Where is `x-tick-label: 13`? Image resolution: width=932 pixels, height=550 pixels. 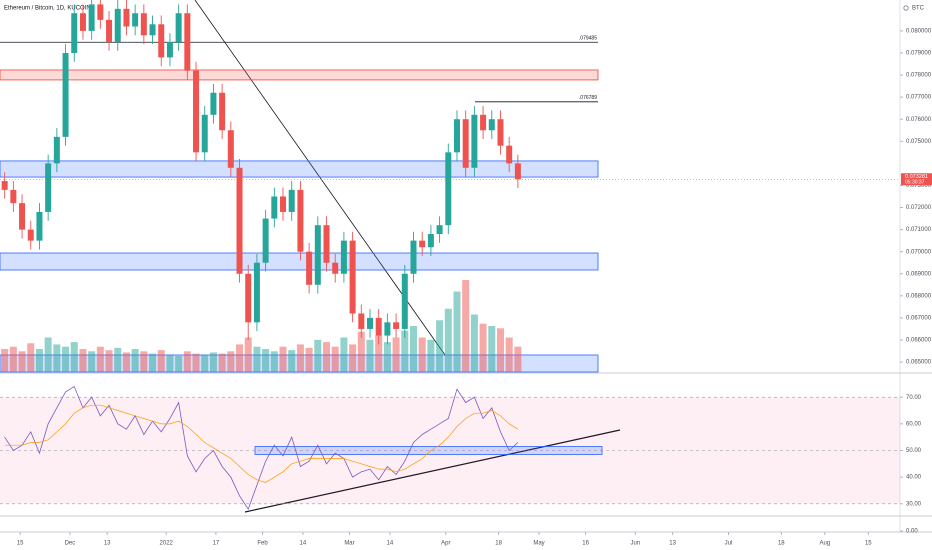 x-tick-label: 13 is located at coordinates (672, 544).